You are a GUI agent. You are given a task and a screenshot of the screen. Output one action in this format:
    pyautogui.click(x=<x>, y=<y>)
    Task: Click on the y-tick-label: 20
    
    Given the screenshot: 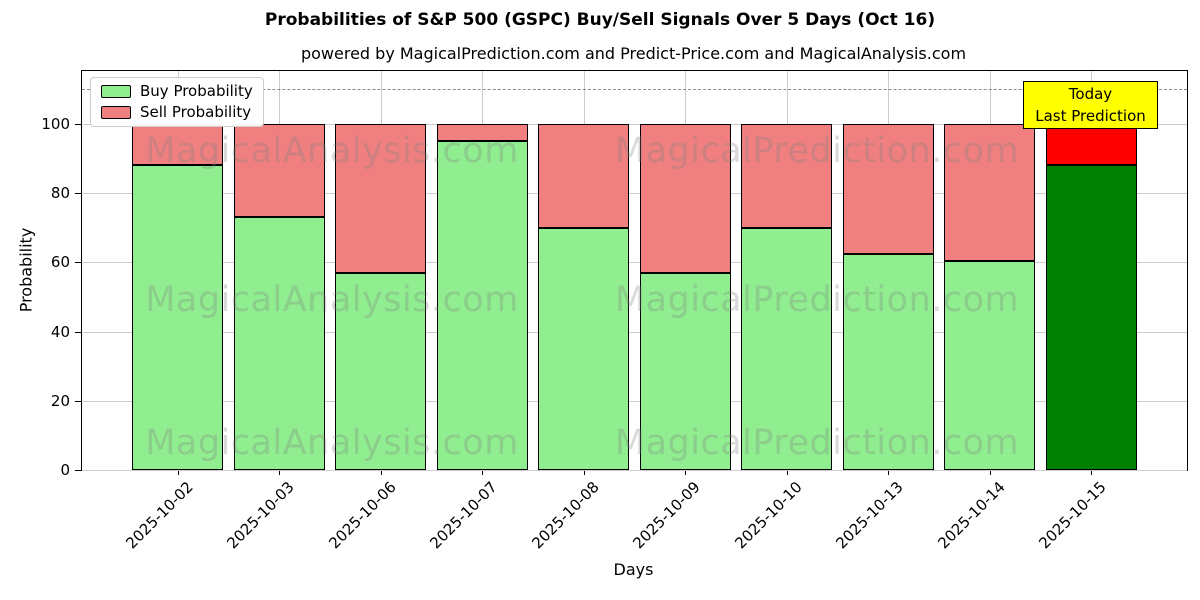 What is the action you would take?
    pyautogui.click(x=60, y=400)
    